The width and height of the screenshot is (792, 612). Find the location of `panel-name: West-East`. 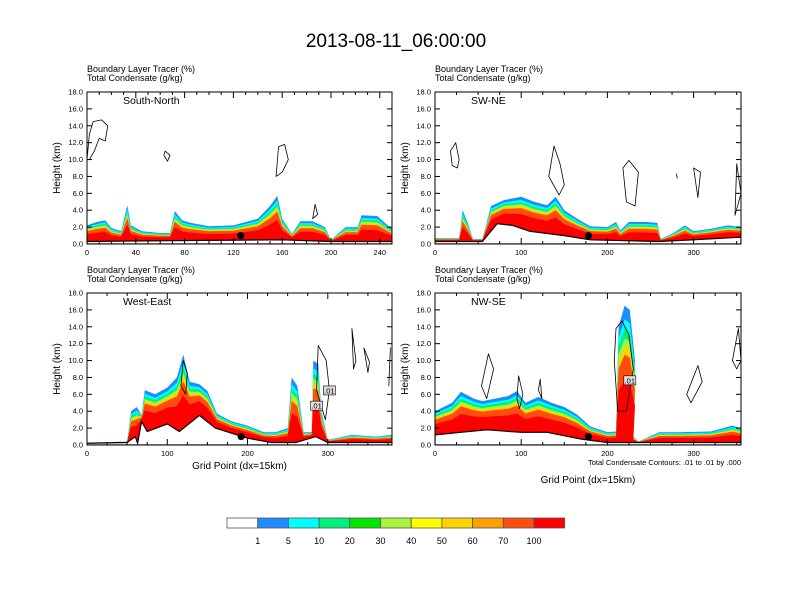

panel-name: West-East is located at coordinates (147, 302).